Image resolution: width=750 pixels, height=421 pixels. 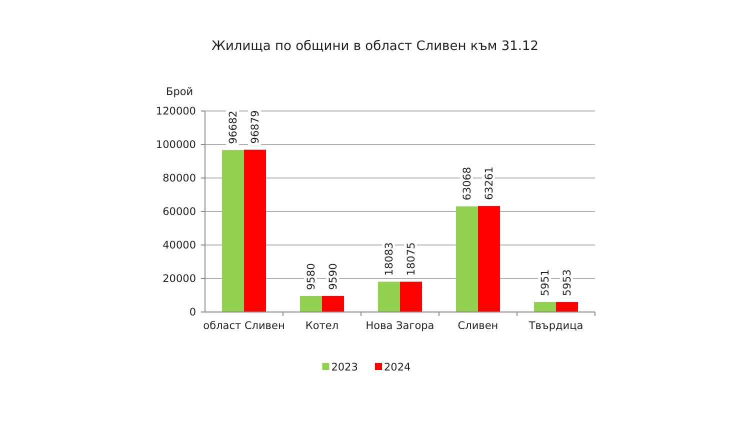 What do you see at coordinates (176, 112) in the screenshot?
I see `y-tick-label: 120000` at bounding box center [176, 112].